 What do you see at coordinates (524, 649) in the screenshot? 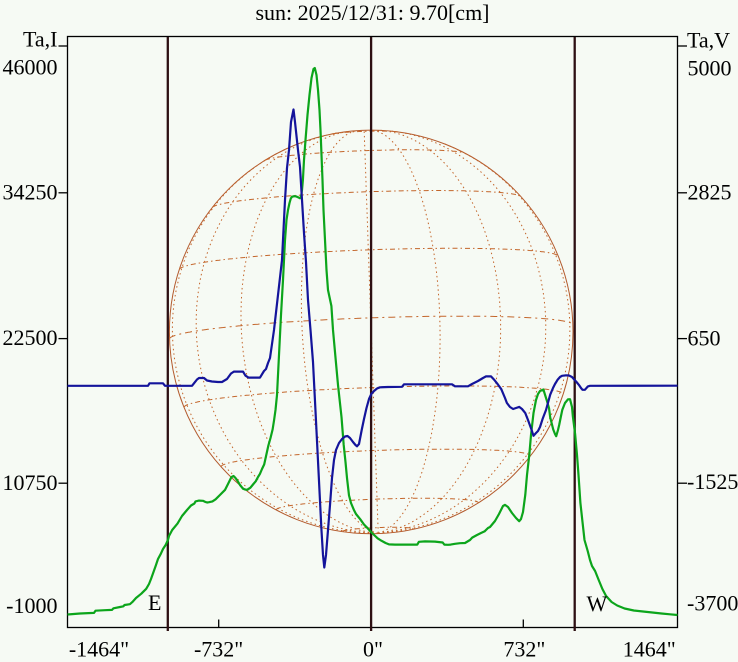
I see `svg-text: 732"` at bounding box center [524, 649].